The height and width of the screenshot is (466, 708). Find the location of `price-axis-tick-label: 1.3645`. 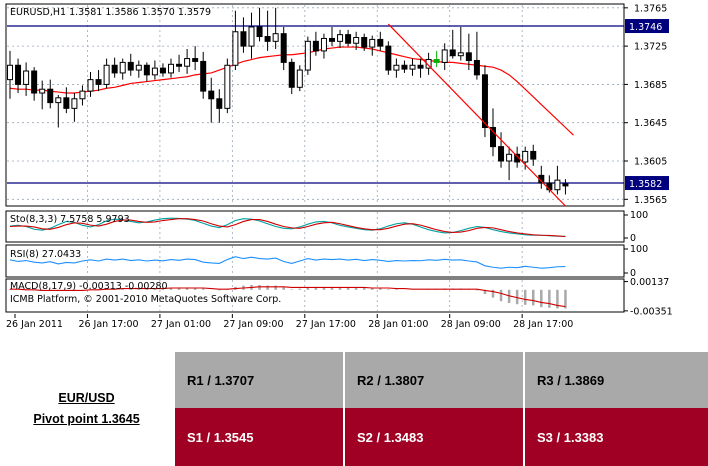

price-axis-tick-label: 1.3645 is located at coordinates (650, 123).